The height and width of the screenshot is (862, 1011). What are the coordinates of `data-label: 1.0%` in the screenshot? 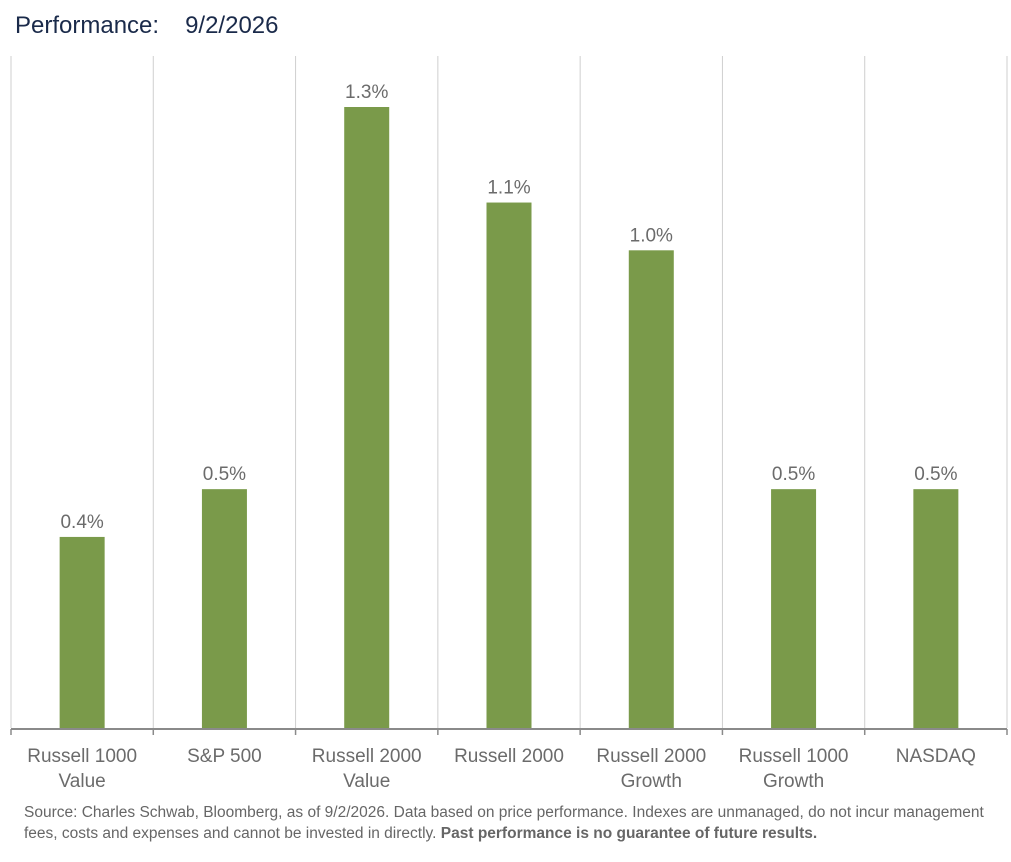 It's located at (651, 235).